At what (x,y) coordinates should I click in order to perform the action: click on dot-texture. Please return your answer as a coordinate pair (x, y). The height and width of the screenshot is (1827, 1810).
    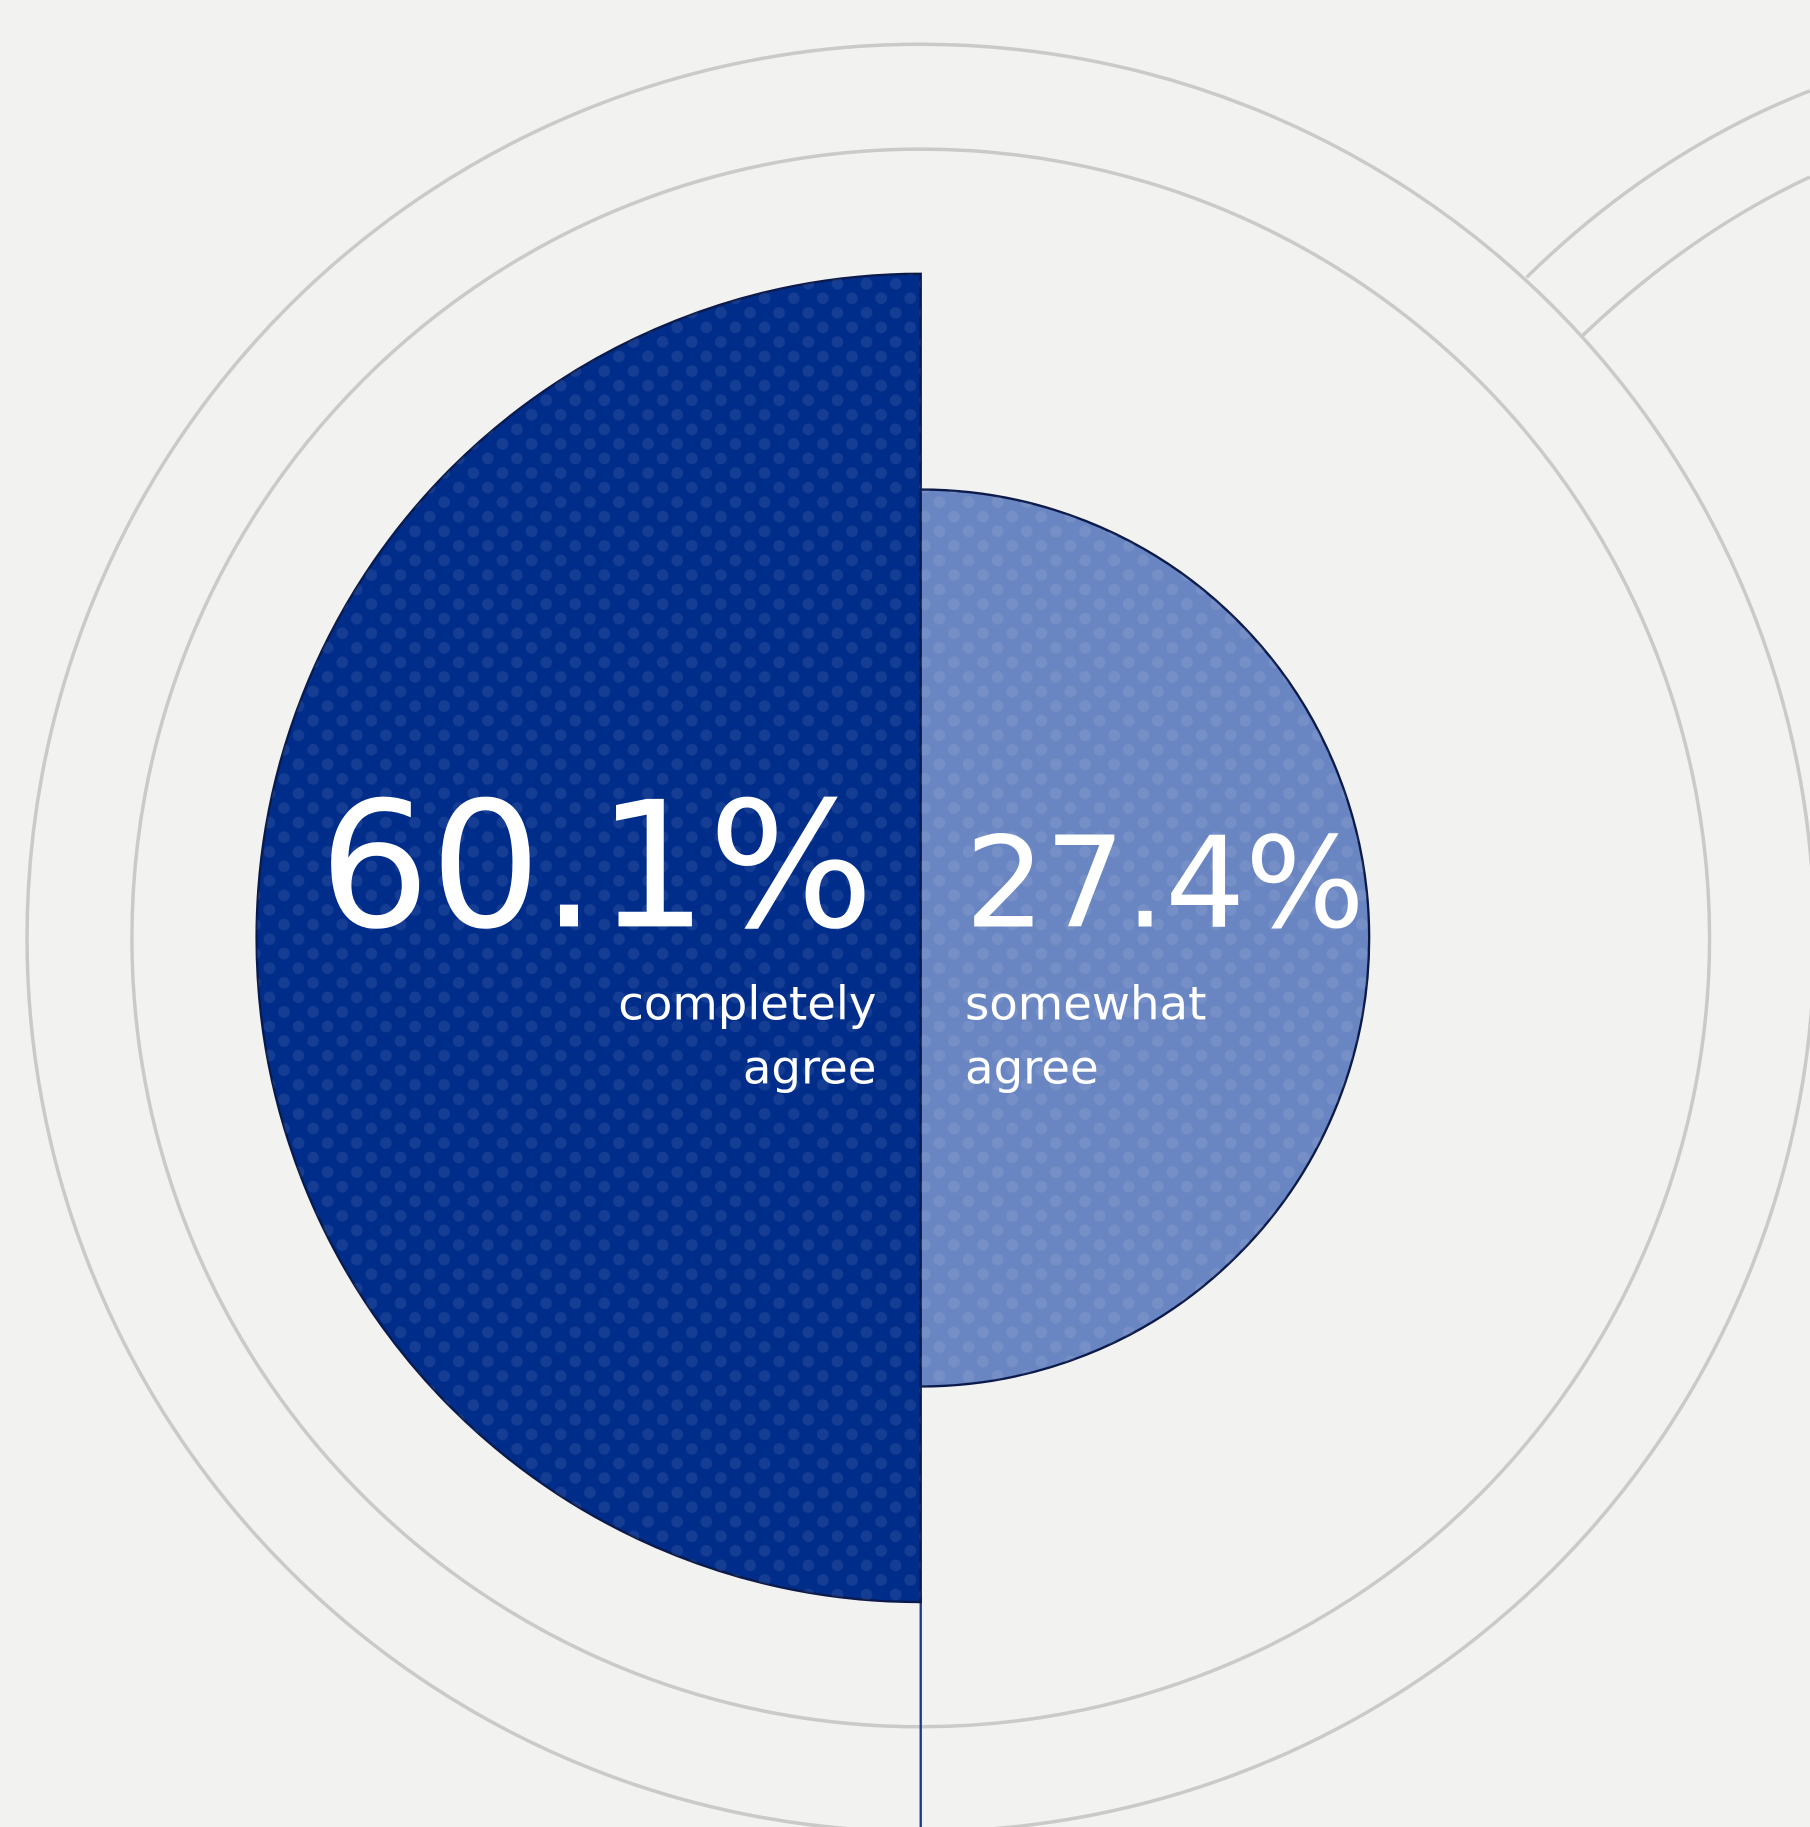
    Looking at the image, I should click on (1145, 938).